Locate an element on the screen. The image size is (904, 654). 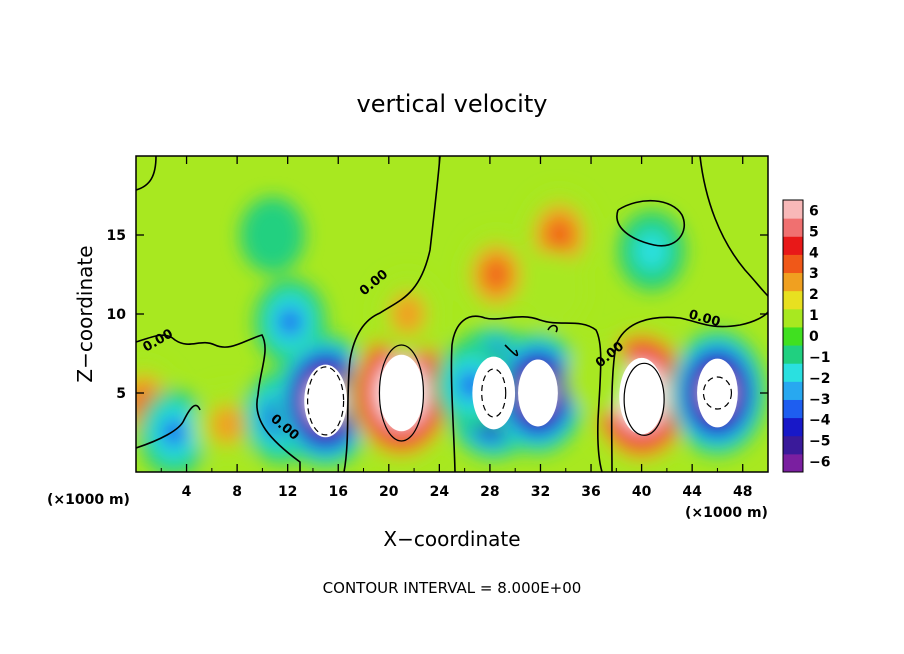
x-unit-left: (×1000 m) is located at coordinates (88, 500).